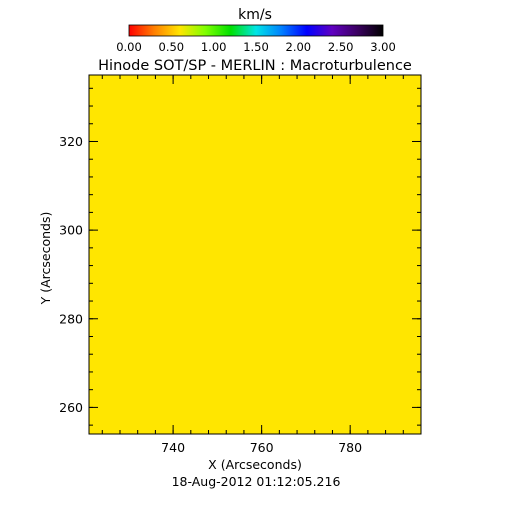  Describe the element at coordinates (255, 66) in the screenshot. I see `chart-title: Hinode SOT/SP - MERLIN : Macroturbulence` at that location.